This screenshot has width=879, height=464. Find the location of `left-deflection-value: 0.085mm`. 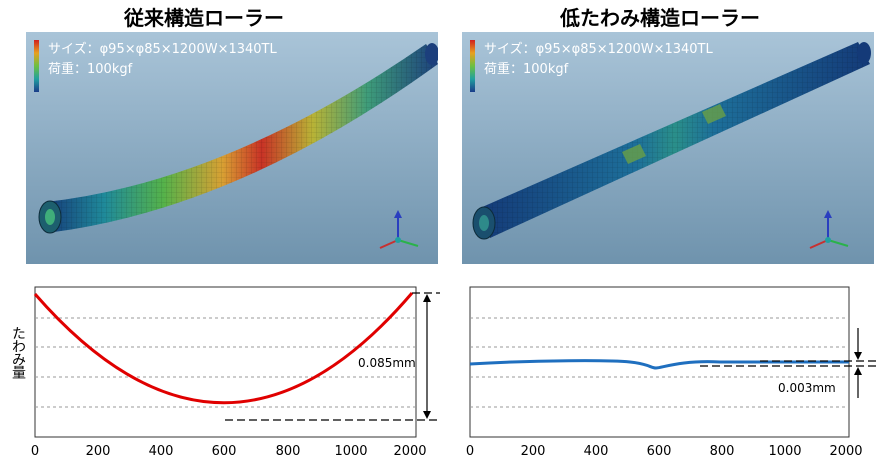

left-deflection-value: 0.085mm is located at coordinates (387, 363).